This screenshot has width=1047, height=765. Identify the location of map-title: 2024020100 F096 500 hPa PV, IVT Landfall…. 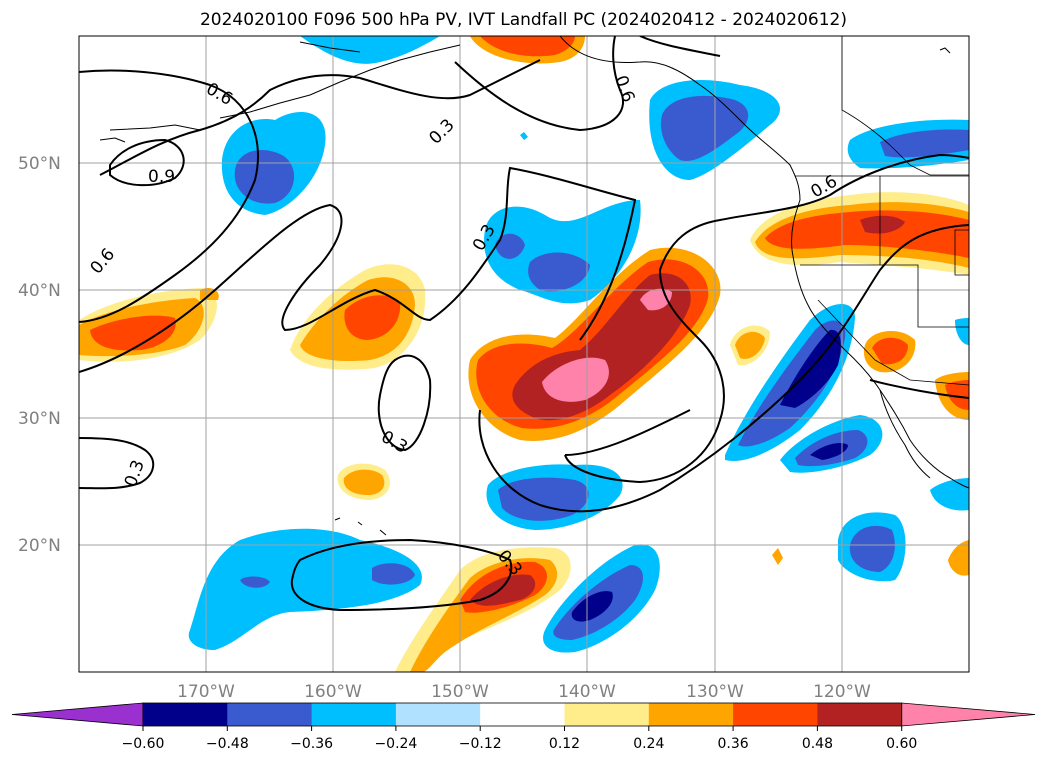
(523, 20).